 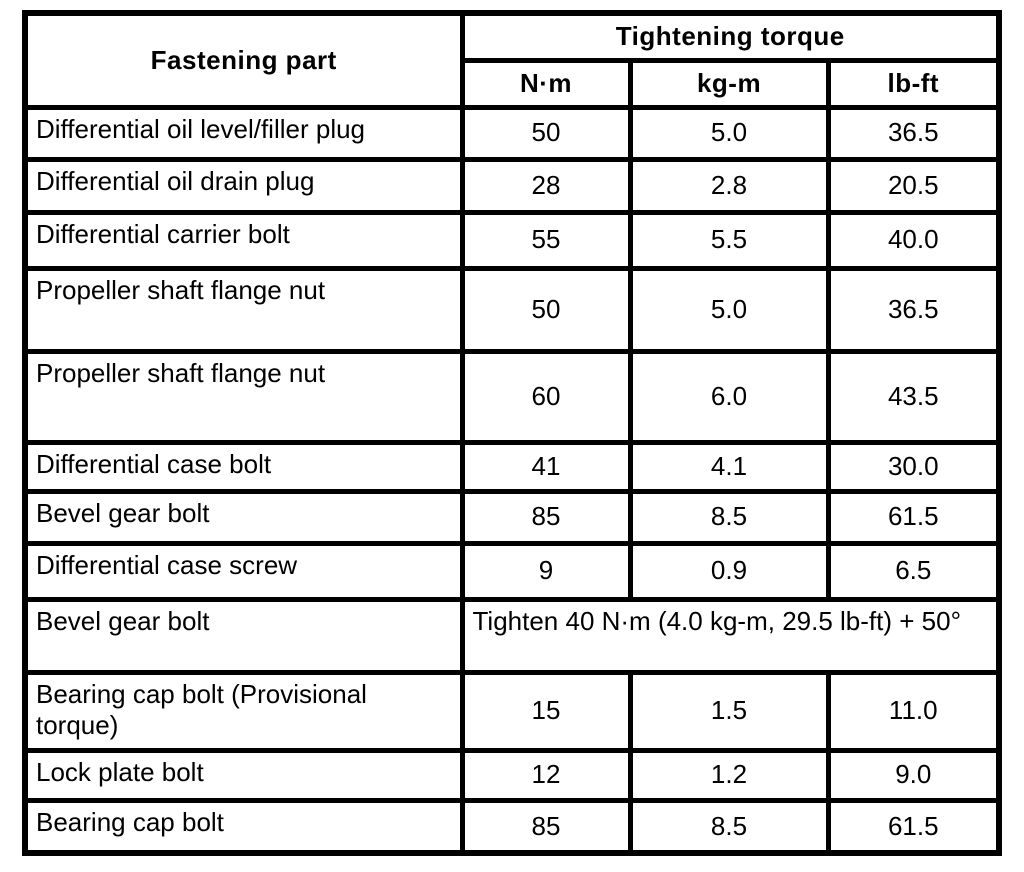 I want to click on lbft-cell: 30.0, so click(x=913, y=466).